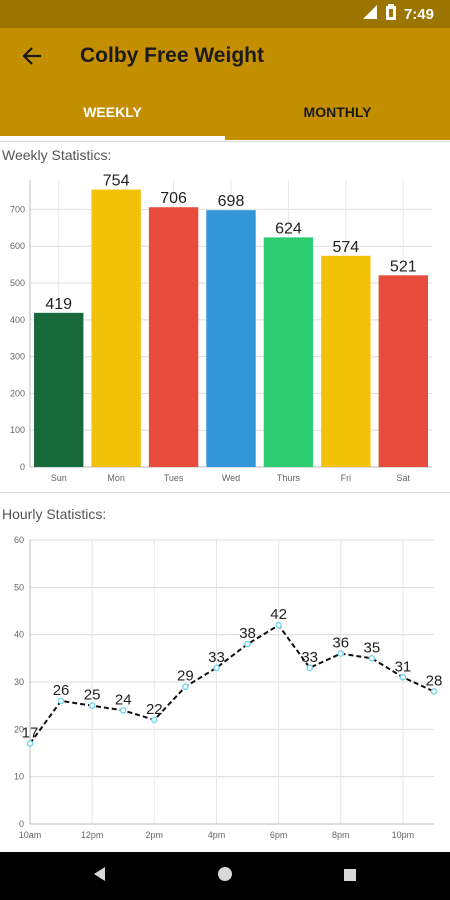  I want to click on series-line, so click(232, 684).